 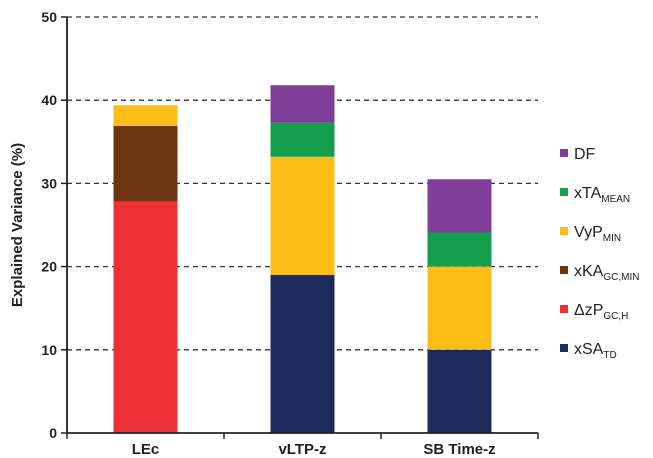 I want to click on legend-label: xKAGC,MIN, so click(x=606, y=273).